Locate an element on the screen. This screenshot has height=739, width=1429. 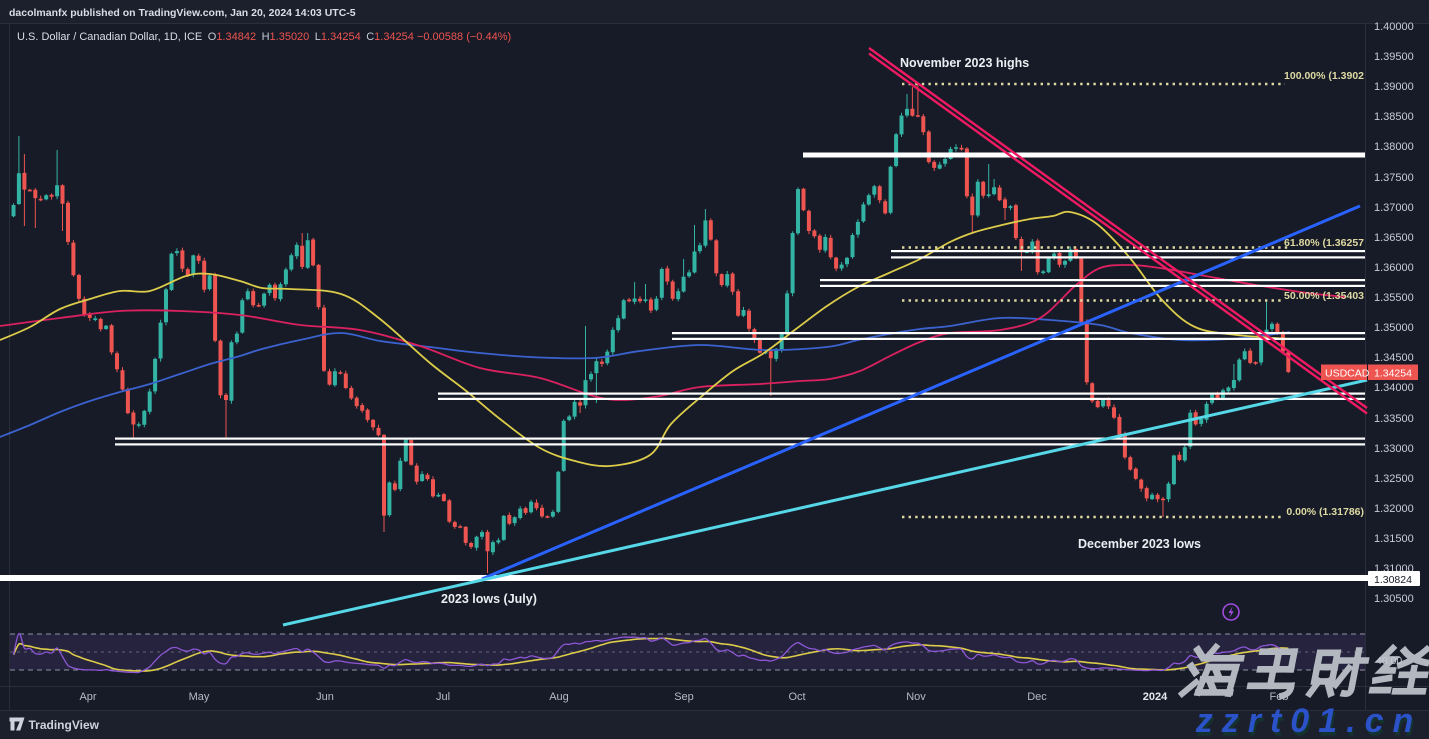
svg-text: 61.80% (1.36257 is located at coordinates (1324, 243).